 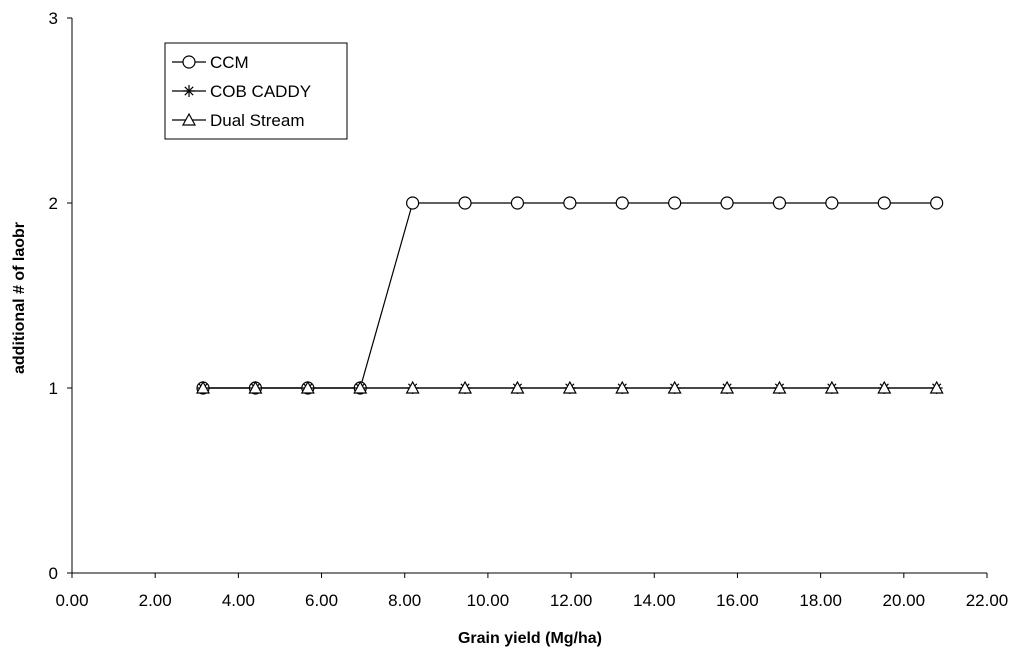 I want to click on x-tick-label: 16.00, so click(x=737, y=600).